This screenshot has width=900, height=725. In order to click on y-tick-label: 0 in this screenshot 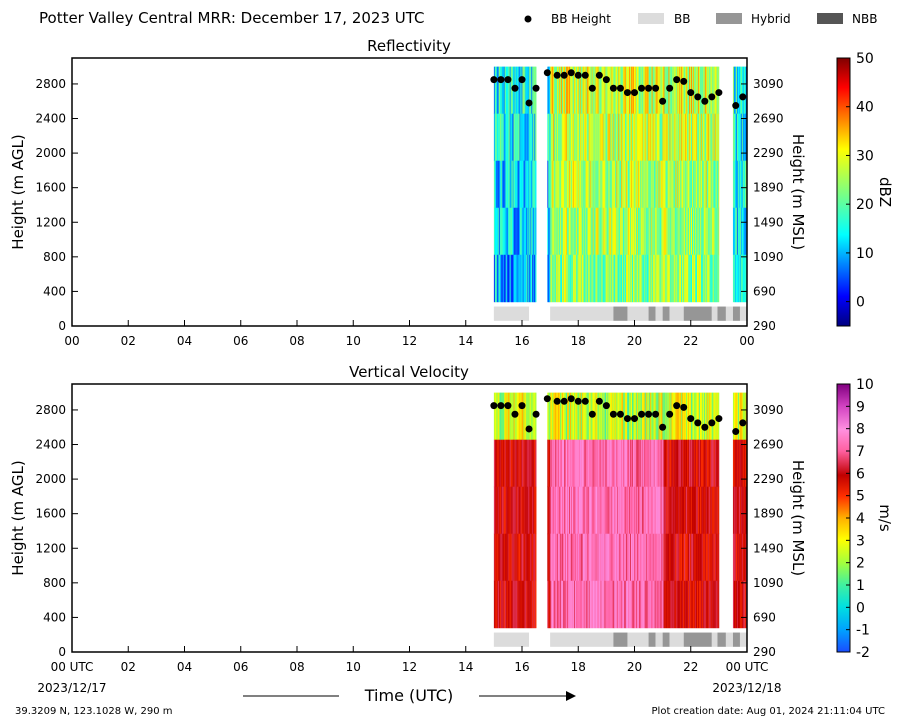, I will do `click(62, 326)`.